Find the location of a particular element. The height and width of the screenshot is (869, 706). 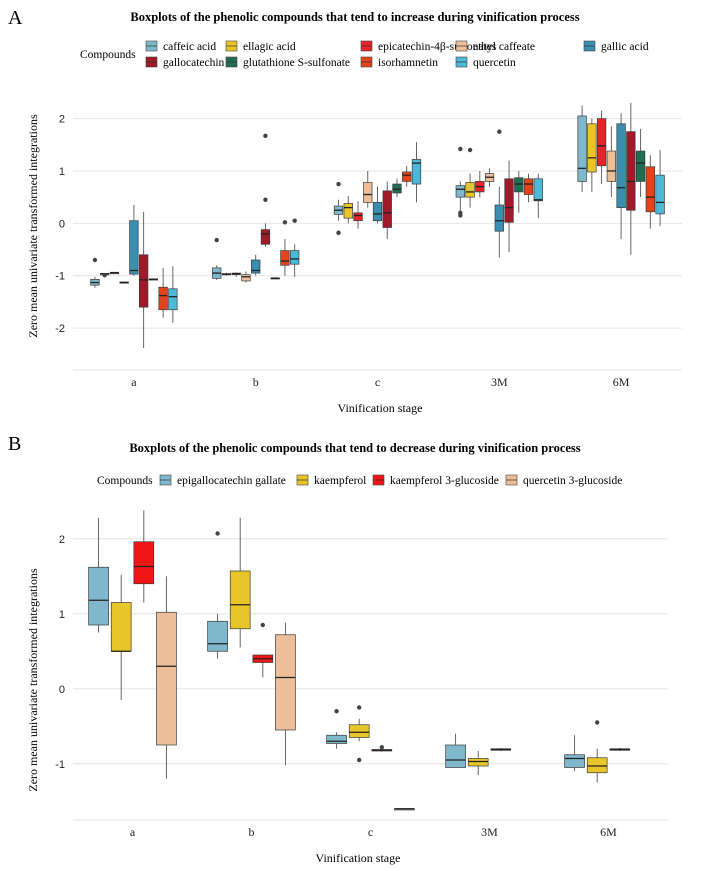

legend-item-isorhamnetin: isorhamnetin is located at coordinates (399, 62).